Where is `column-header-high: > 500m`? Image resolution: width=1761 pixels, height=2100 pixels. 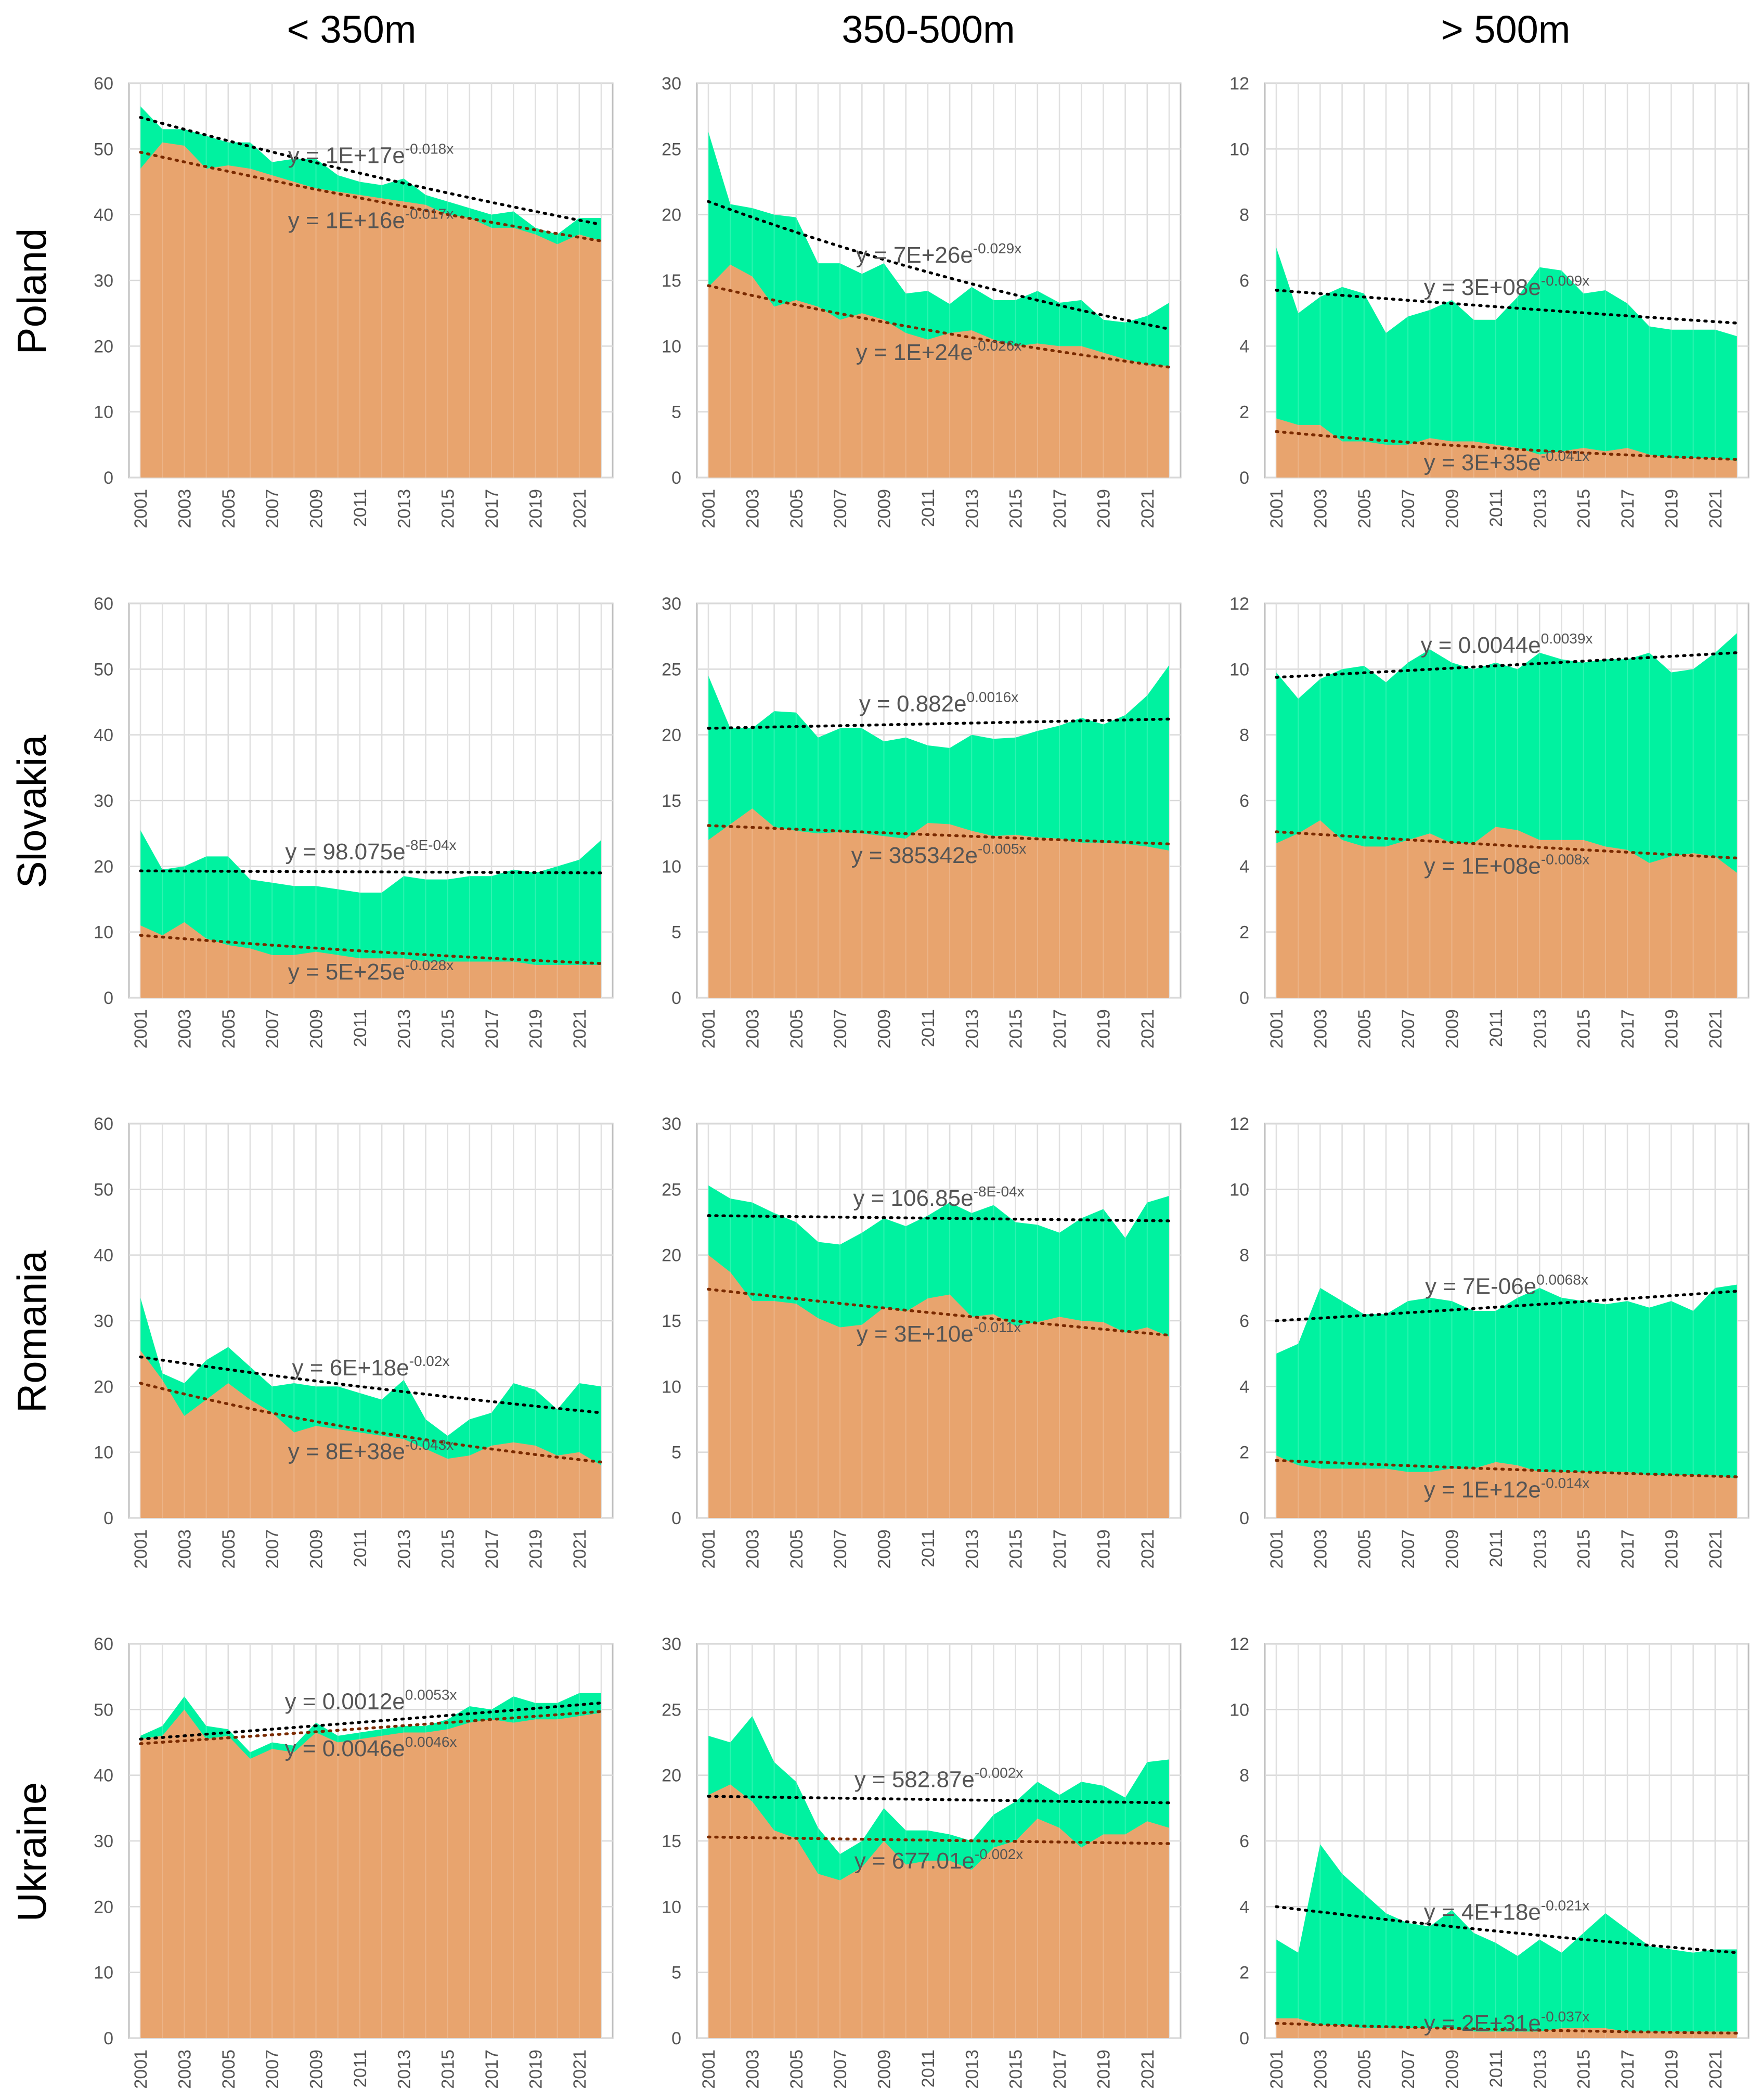
column-header-high: > 500m is located at coordinates (1506, 29).